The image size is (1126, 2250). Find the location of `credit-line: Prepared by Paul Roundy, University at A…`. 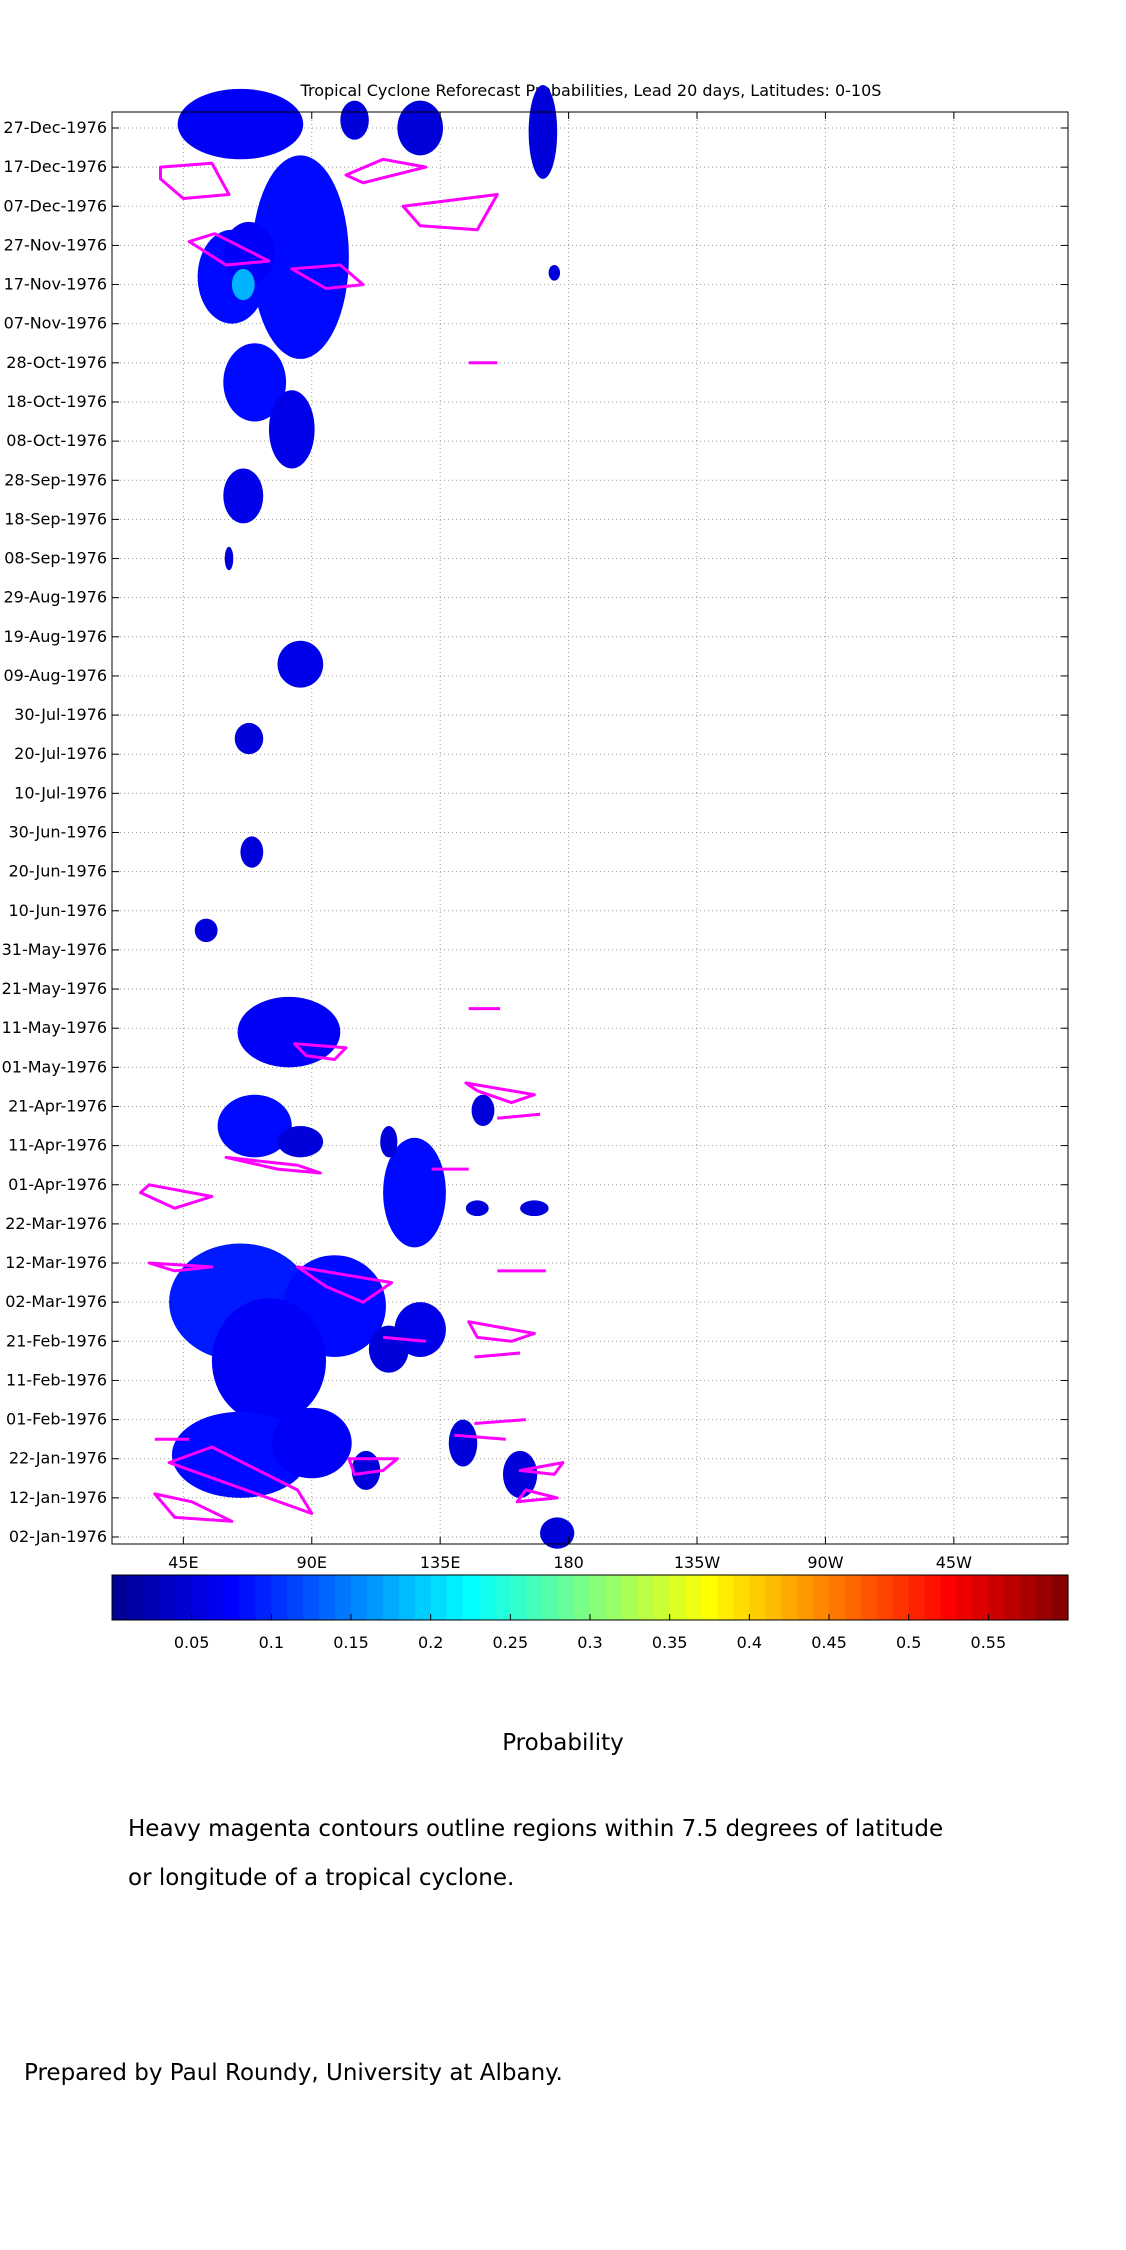

credit-line: Prepared by Paul Roundy, University at A… is located at coordinates (293, 2073).